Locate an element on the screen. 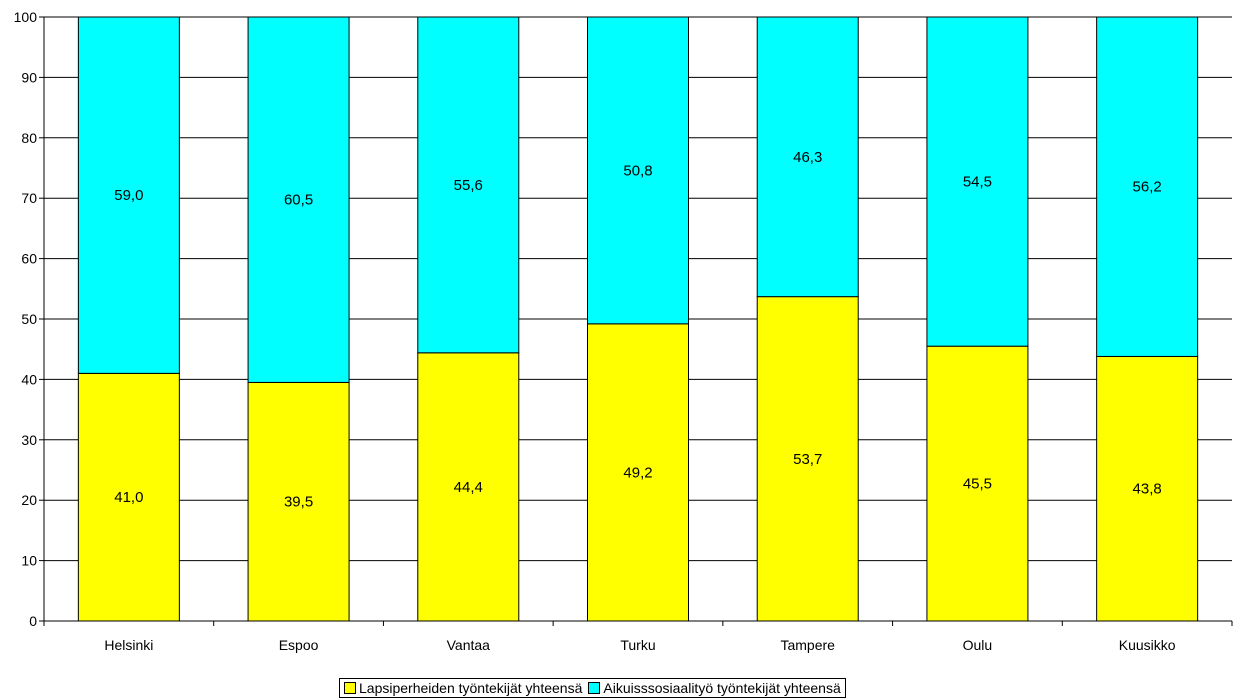  y-tick-label: 80 is located at coordinates (29, 138).